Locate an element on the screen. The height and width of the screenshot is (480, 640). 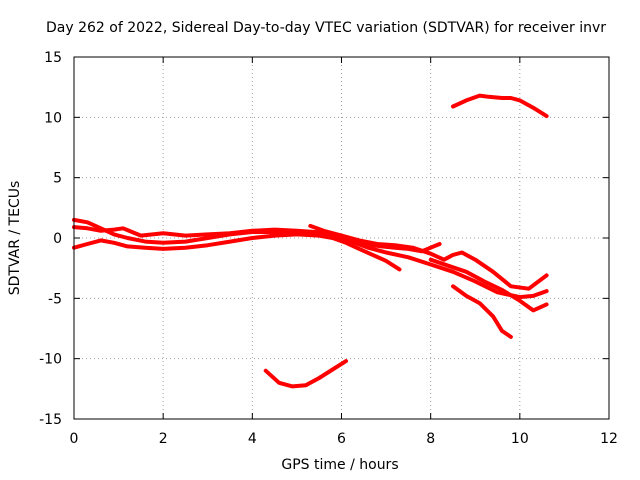
y-tick-label: -10 is located at coordinates (50, 360).